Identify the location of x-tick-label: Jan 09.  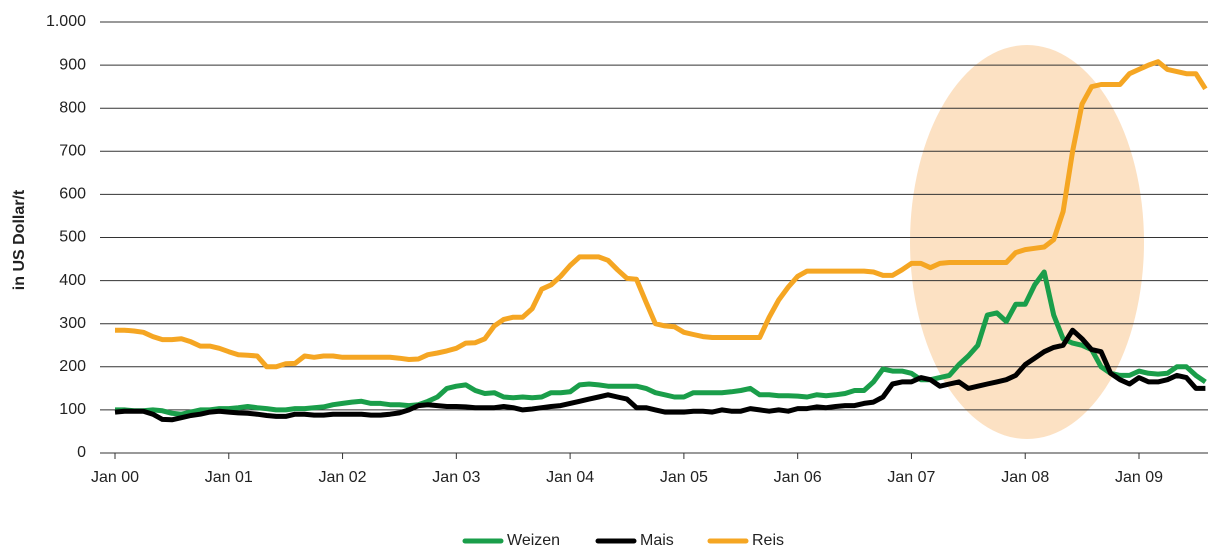
(1139, 477).